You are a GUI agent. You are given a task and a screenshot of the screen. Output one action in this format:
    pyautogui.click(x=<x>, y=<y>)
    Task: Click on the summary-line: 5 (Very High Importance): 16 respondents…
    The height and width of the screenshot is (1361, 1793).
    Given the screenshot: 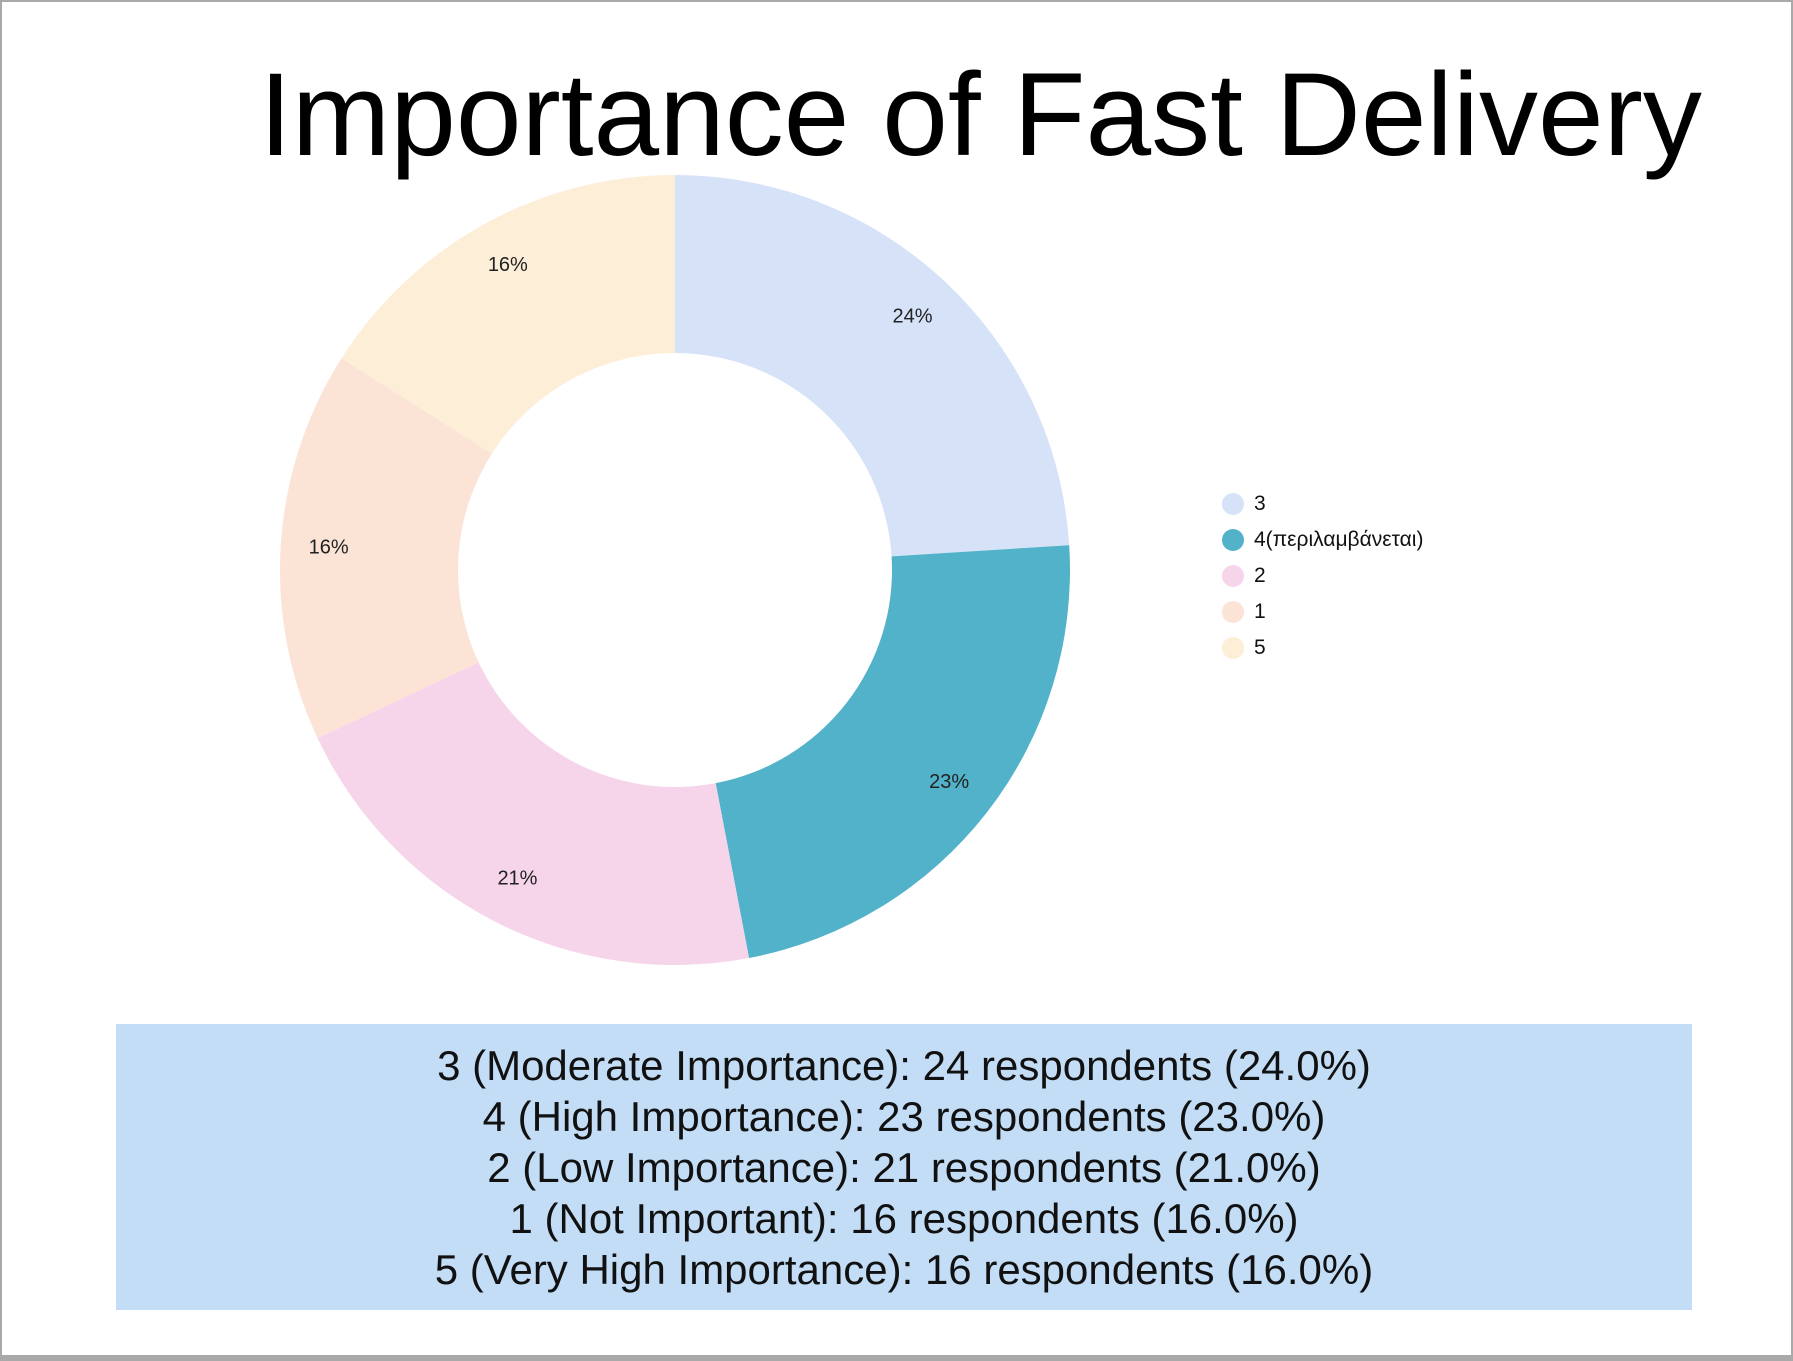 What is the action you would take?
    pyautogui.click(x=904, y=1269)
    